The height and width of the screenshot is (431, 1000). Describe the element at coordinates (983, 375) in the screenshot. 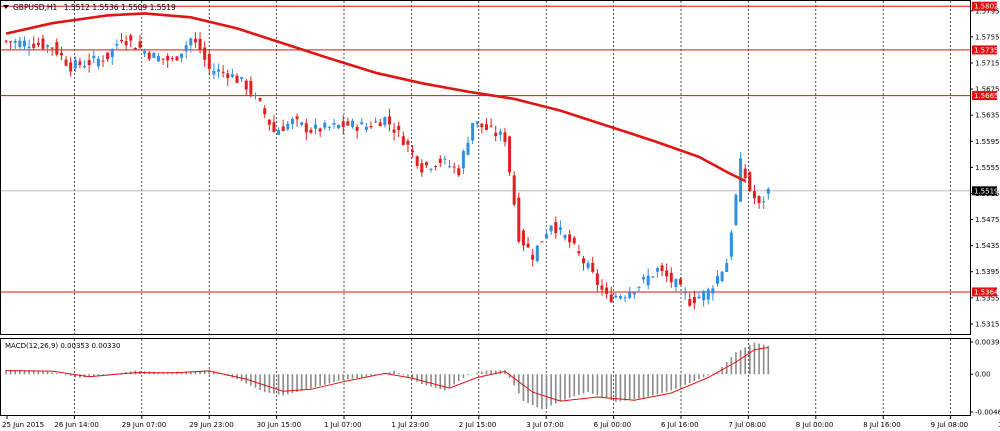

I see `macd-y-tick-label: 0.00` at that location.